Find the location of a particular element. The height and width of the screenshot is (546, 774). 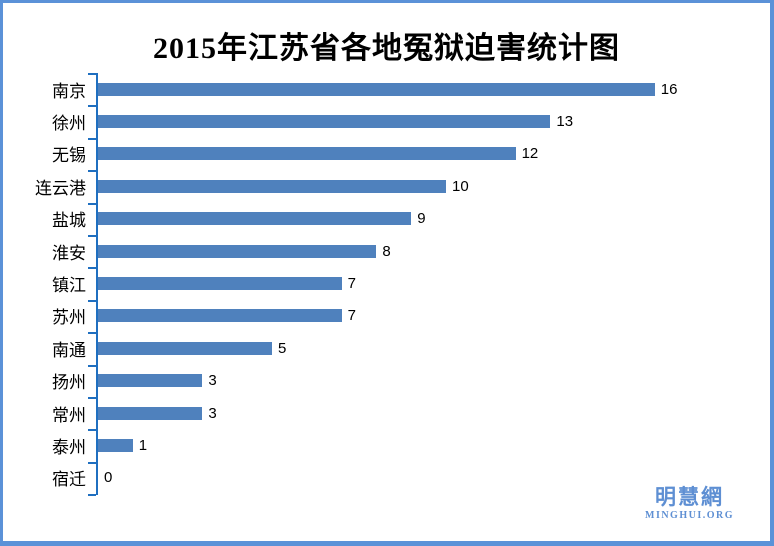

category-label: 苏州 is located at coordinates (69, 318).